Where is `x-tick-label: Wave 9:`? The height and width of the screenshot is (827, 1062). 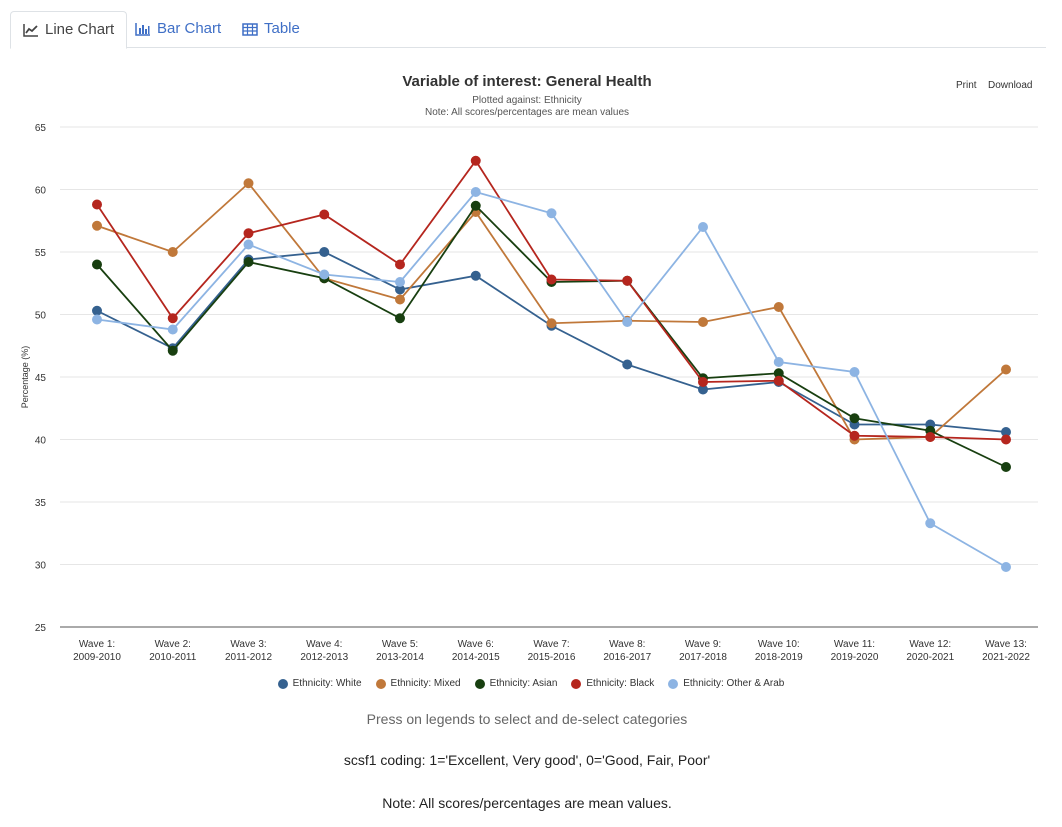 x-tick-label: Wave 9: is located at coordinates (703, 644).